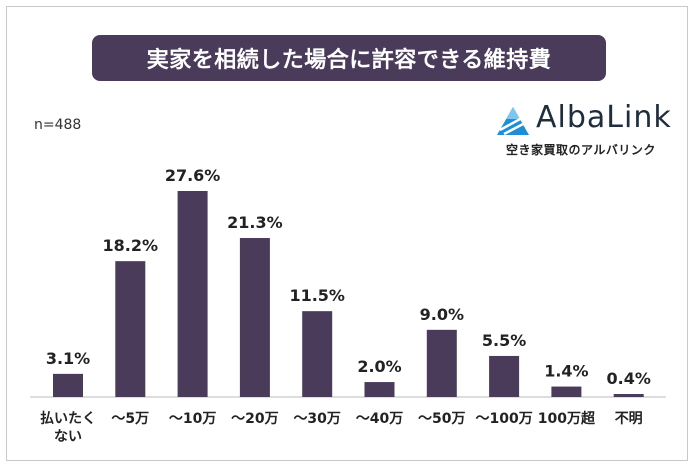  What do you see at coordinates (255, 222) in the screenshot?
I see `data-label: 21.3%` at bounding box center [255, 222].